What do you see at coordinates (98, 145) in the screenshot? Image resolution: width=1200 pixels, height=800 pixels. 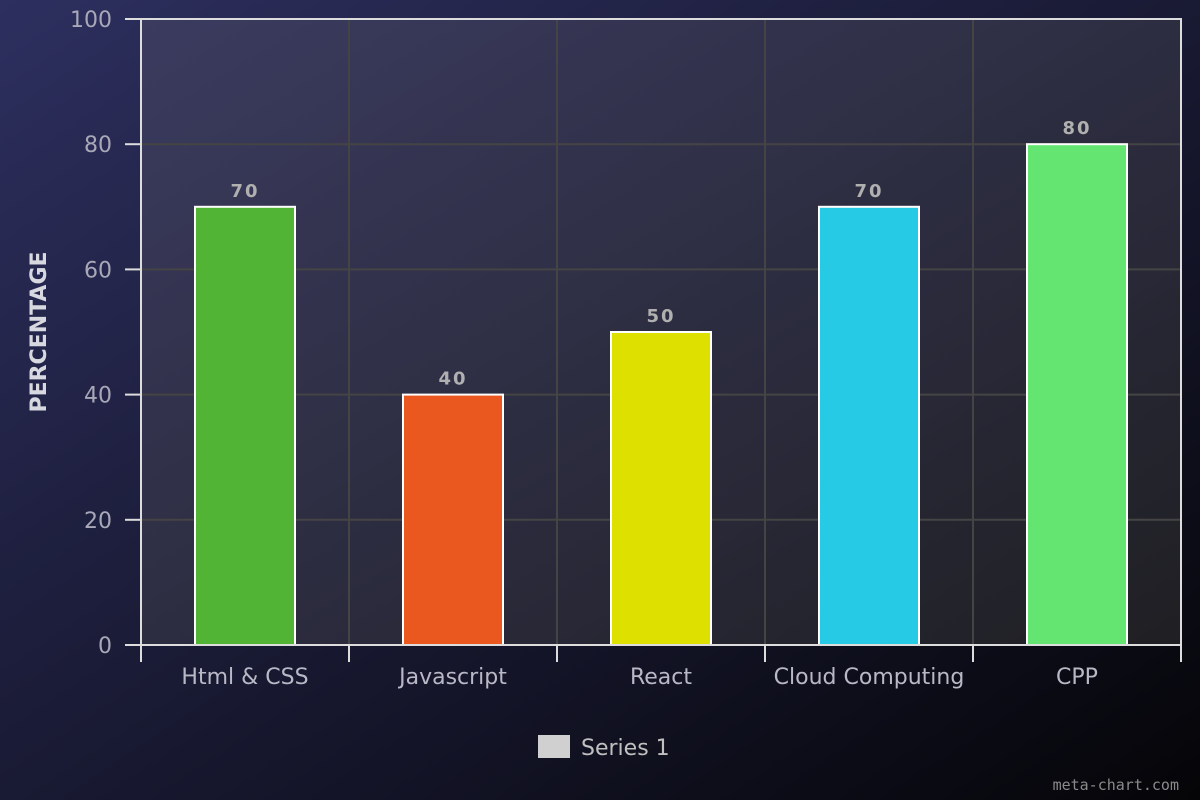 I see `y-tick-label: 80` at bounding box center [98, 145].